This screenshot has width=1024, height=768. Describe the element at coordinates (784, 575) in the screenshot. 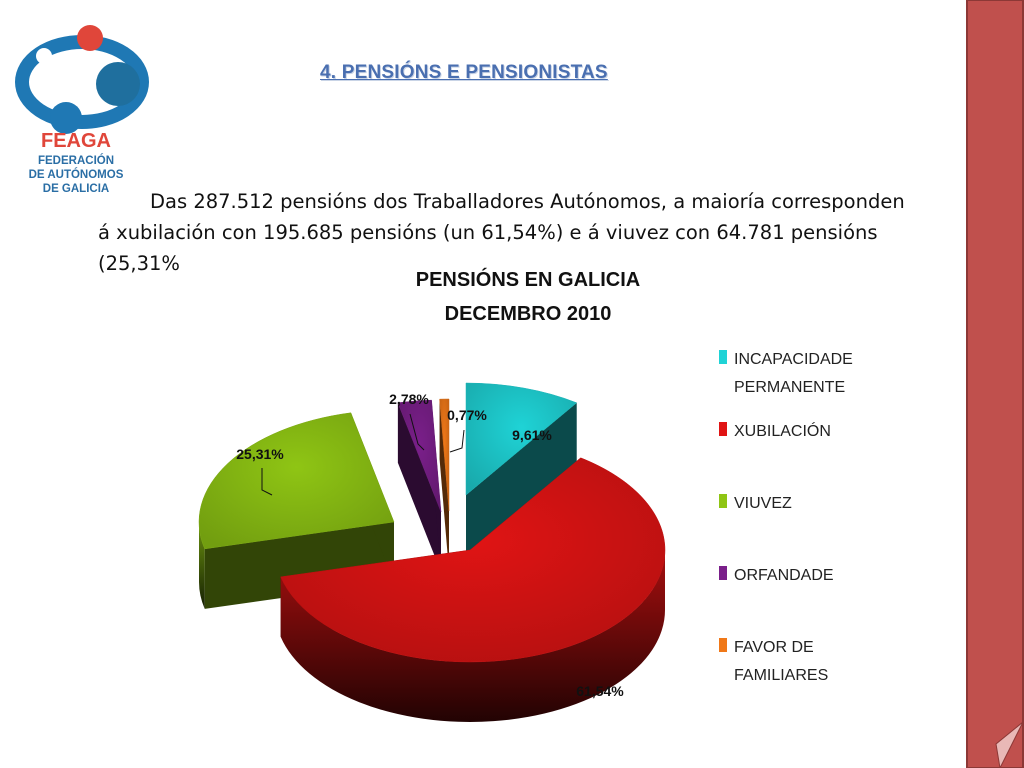

I see `legend-label: ORFANDADE` at that location.